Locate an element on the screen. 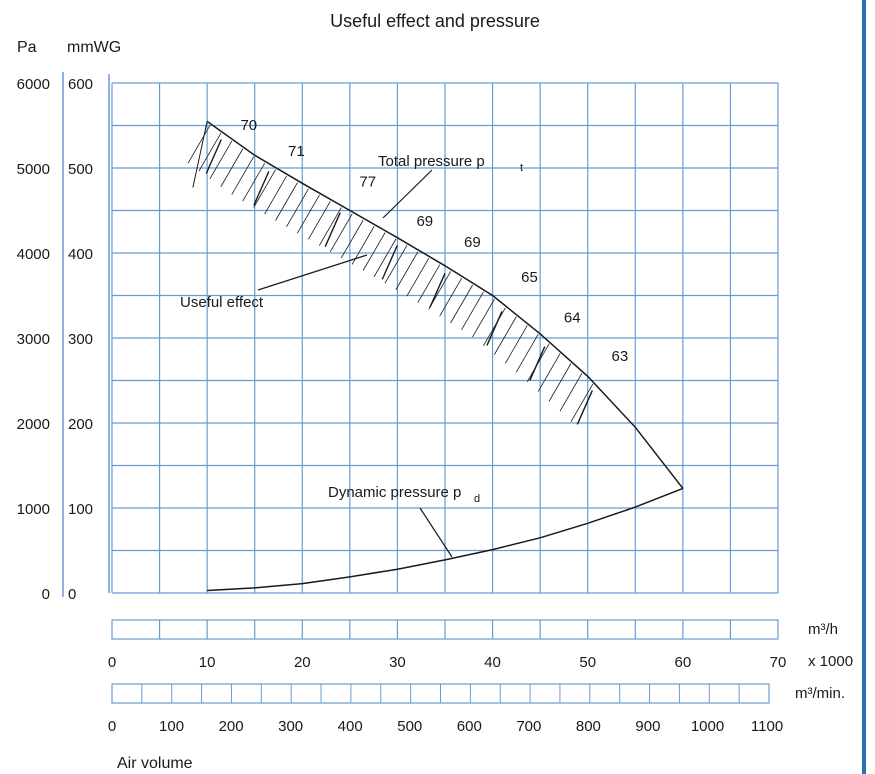  y-tick-label-pa: 6000 is located at coordinates (33, 84).